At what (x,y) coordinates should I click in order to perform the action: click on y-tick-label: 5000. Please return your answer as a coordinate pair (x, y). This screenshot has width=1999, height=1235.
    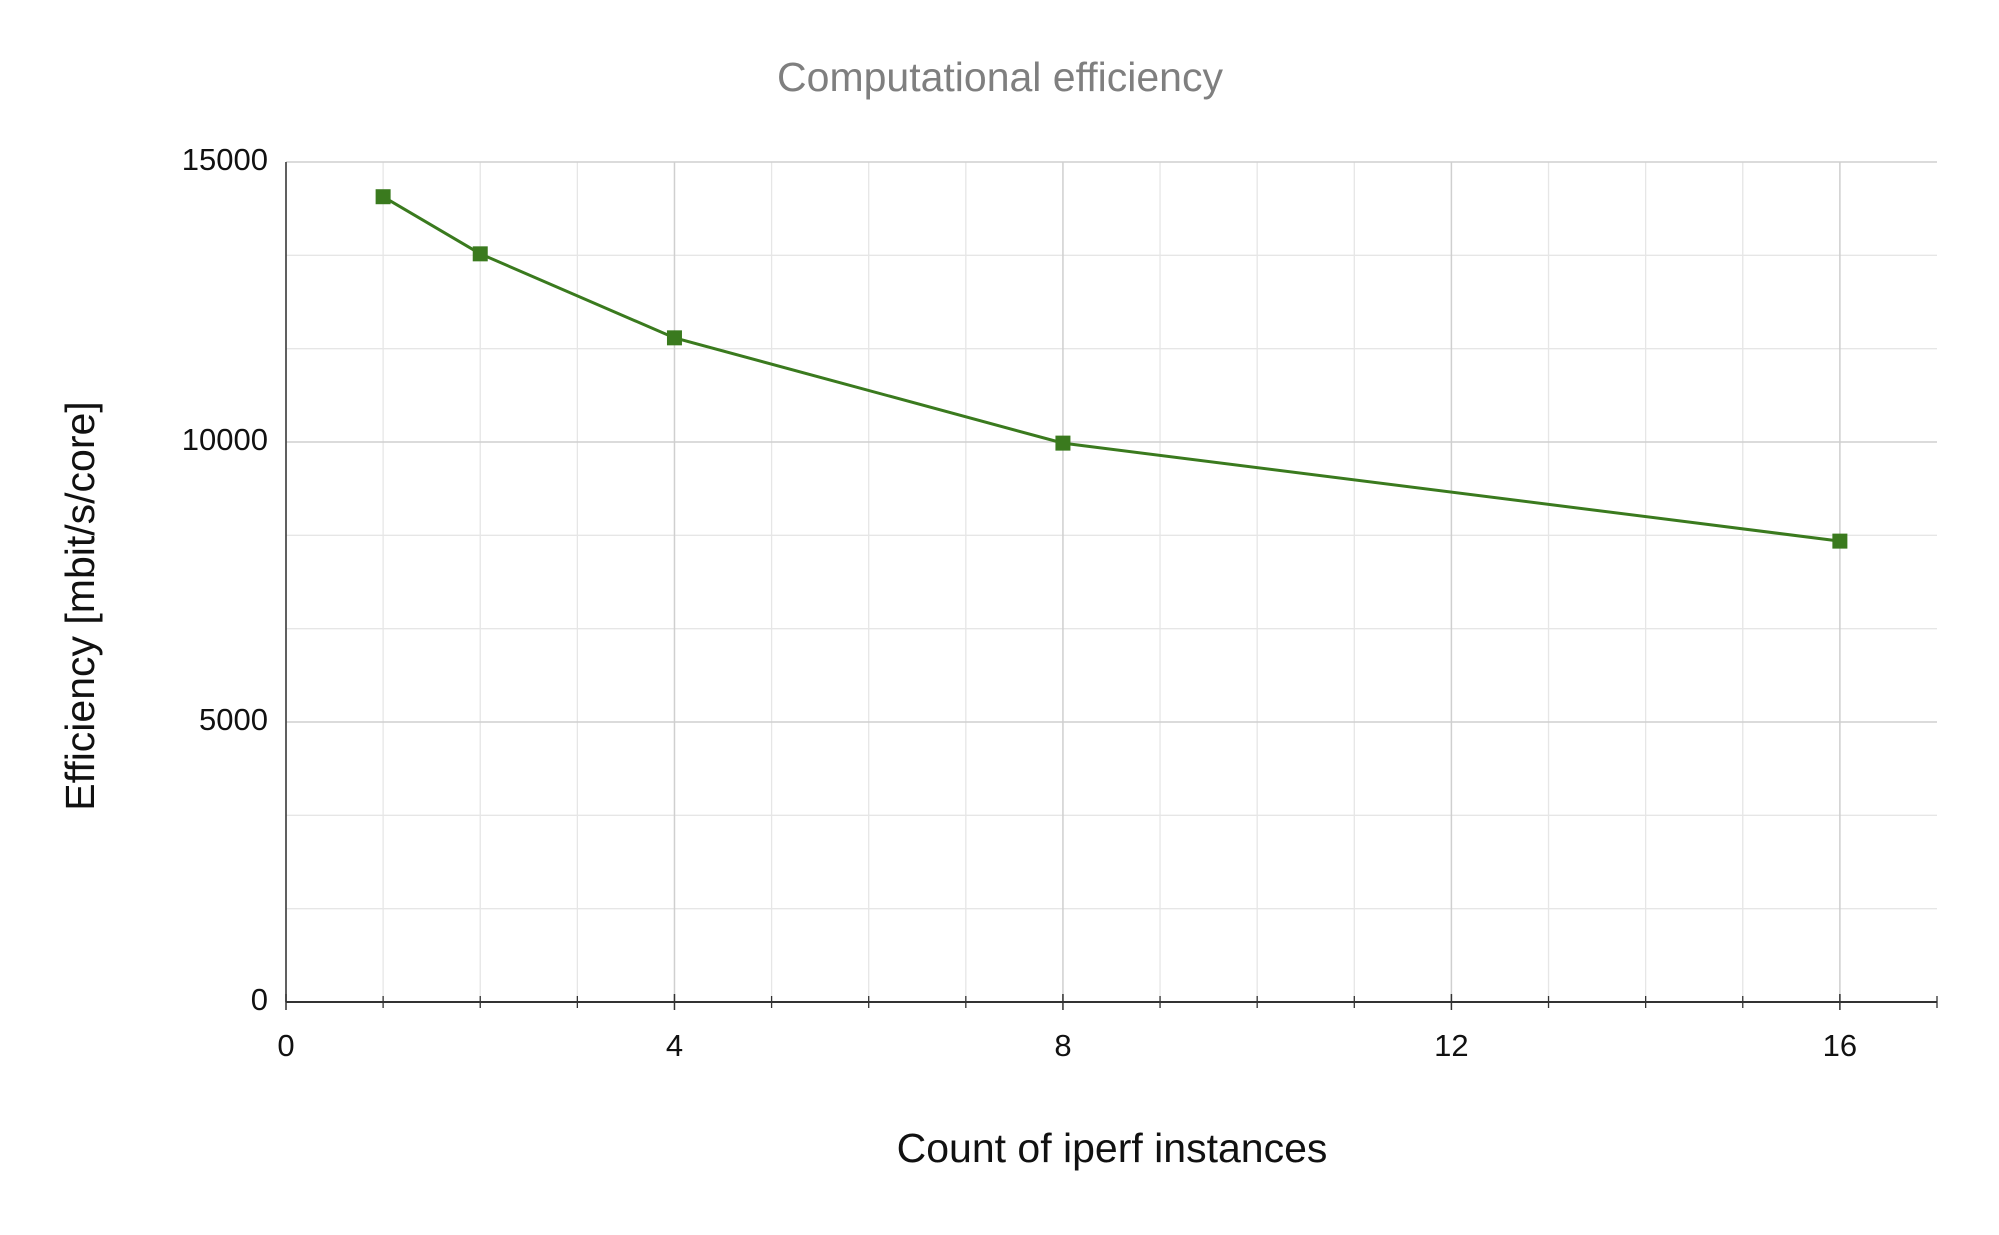
    Looking at the image, I should click on (233, 719).